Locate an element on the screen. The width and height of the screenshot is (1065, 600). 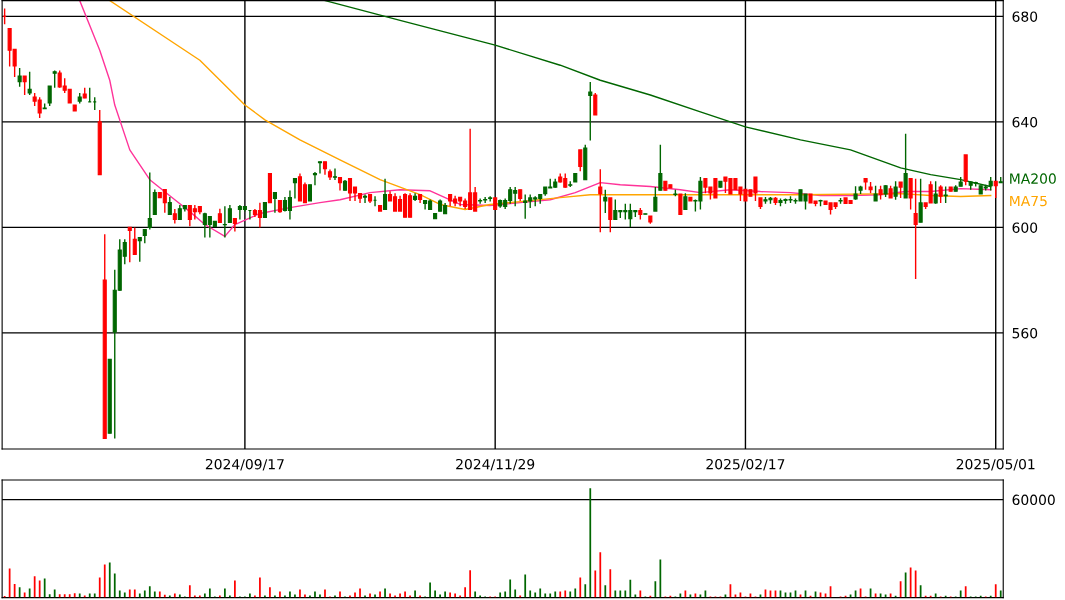
series-label: MA200 is located at coordinates (1033, 178).